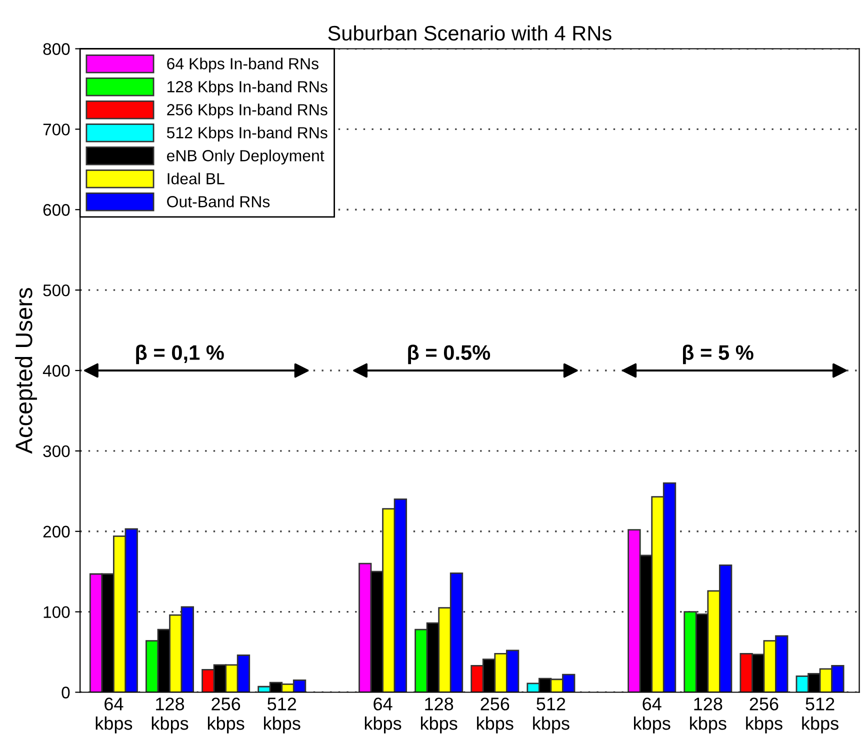  I want to click on annotation: β = 5 %, so click(718, 354).